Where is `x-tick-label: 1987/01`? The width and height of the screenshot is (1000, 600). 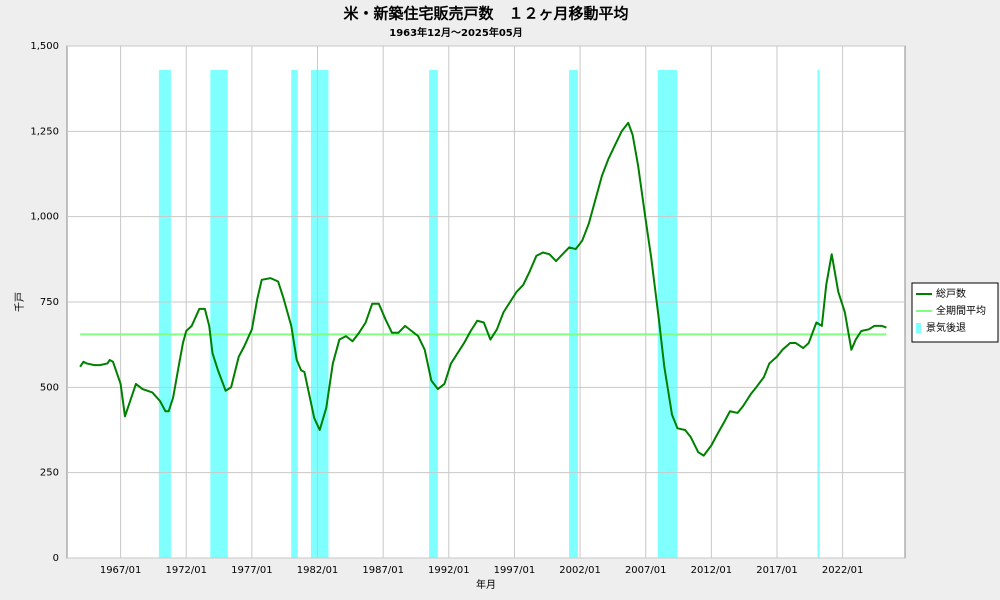 x-tick-label: 1987/01 is located at coordinates (383, 570).